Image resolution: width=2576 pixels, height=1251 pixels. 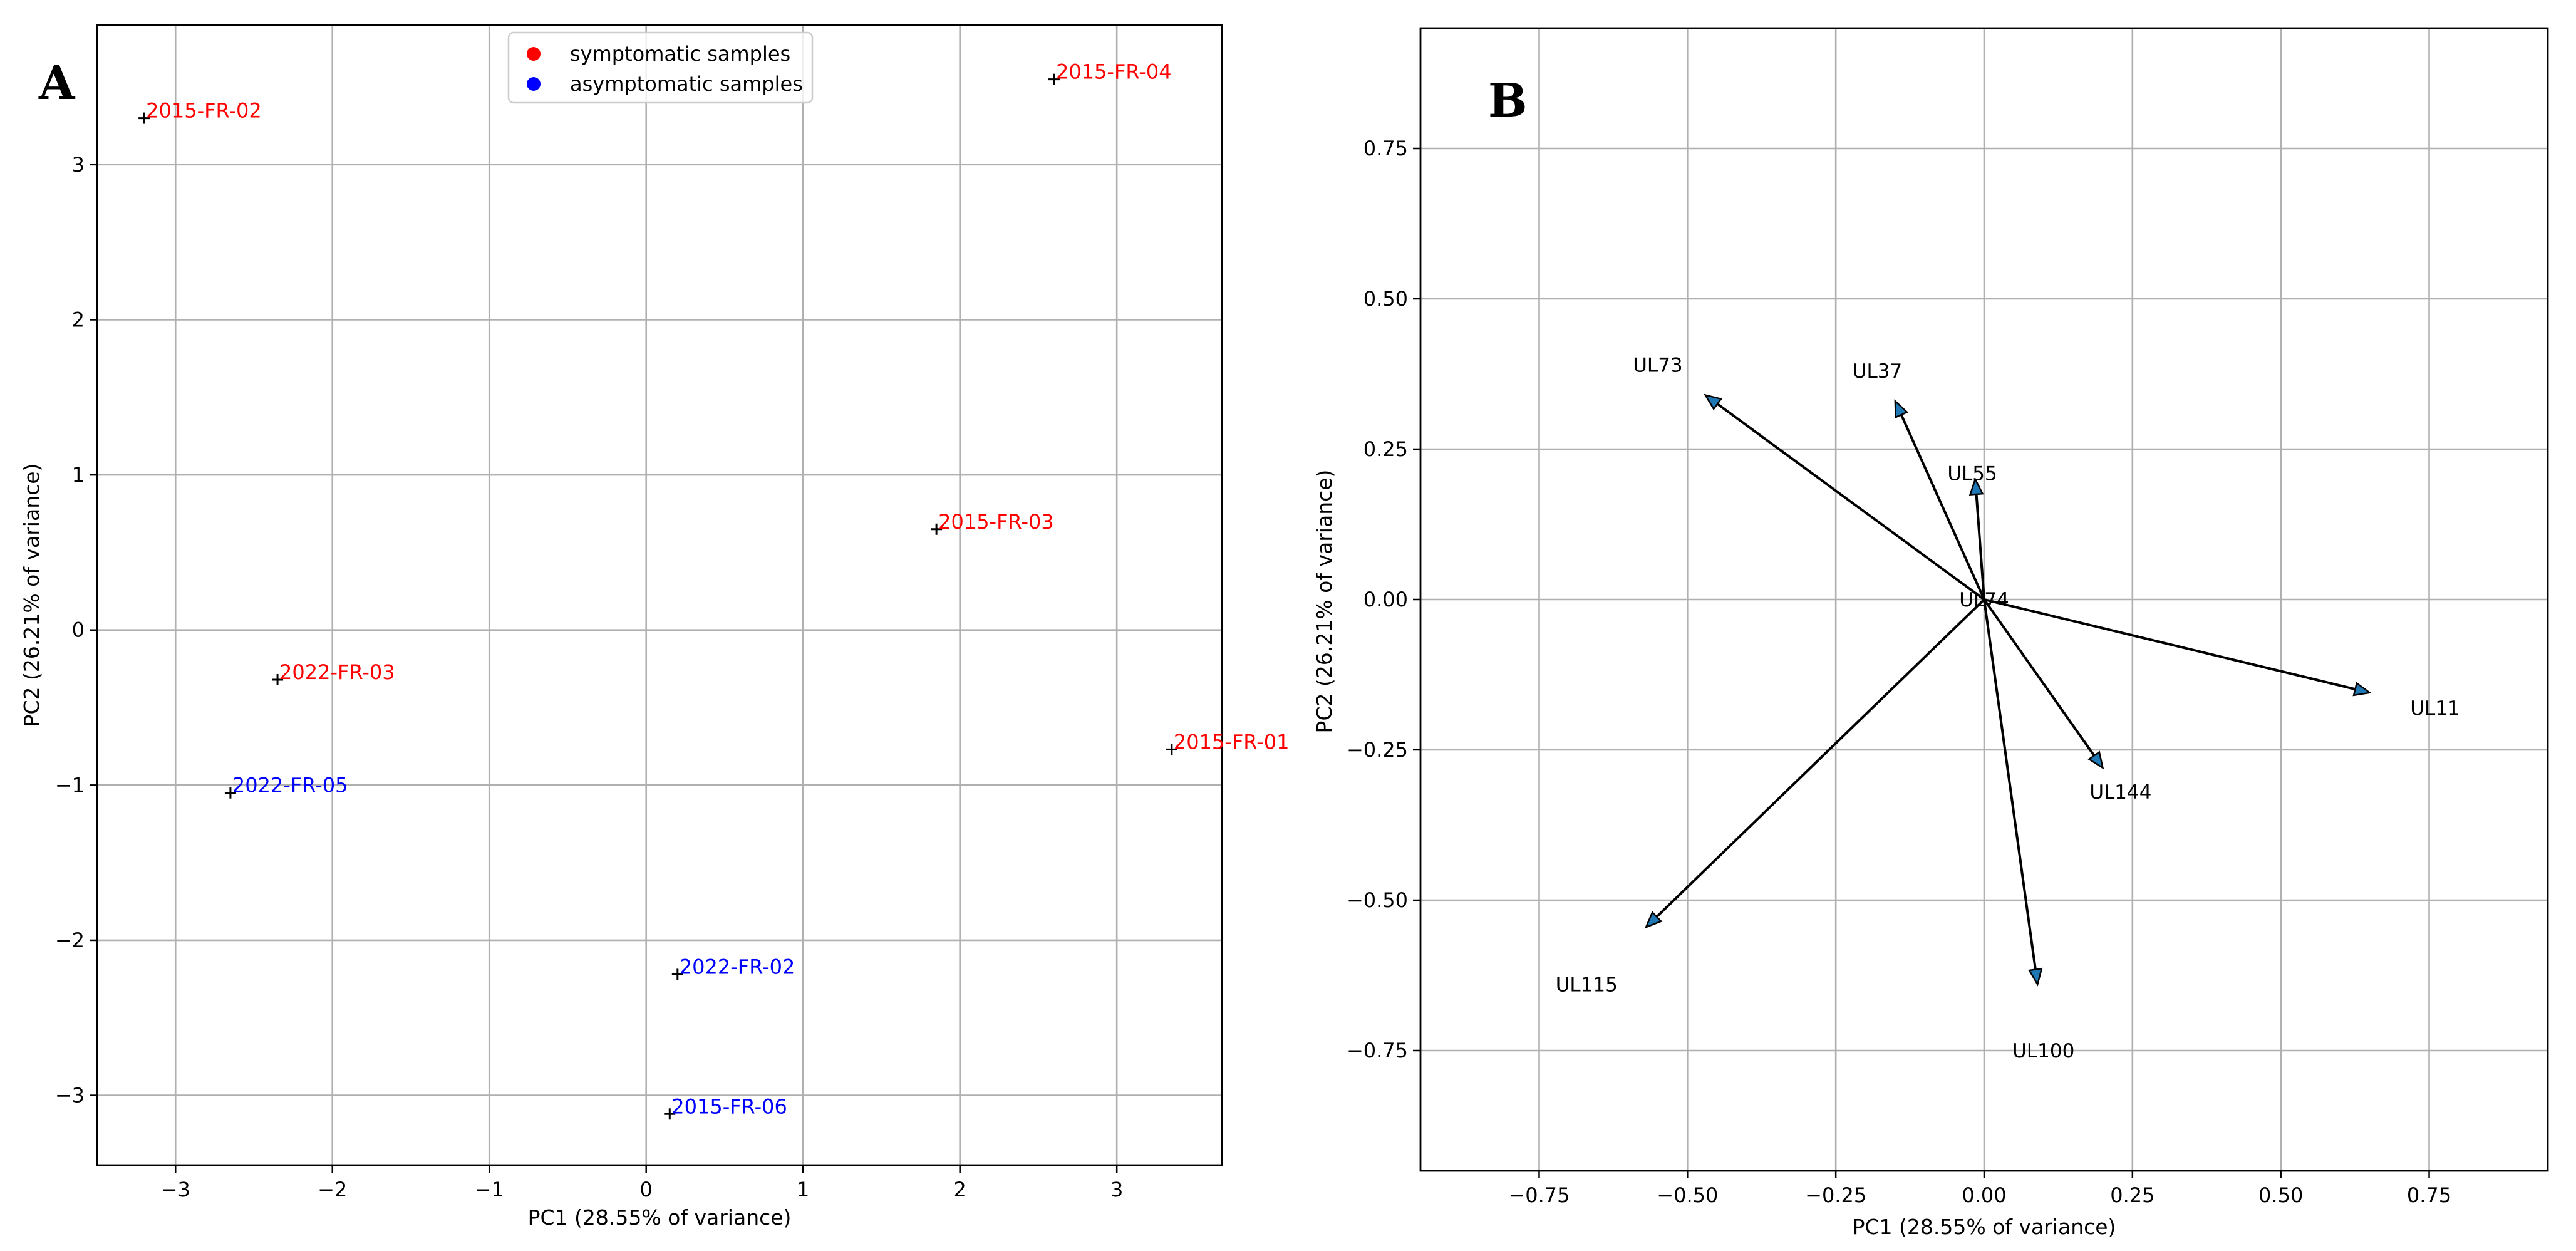 What do you see at coordinates (1116, 1190) in the screenshot?
I see `x-tick-label: 3` at bounding box center [1116, 1190].